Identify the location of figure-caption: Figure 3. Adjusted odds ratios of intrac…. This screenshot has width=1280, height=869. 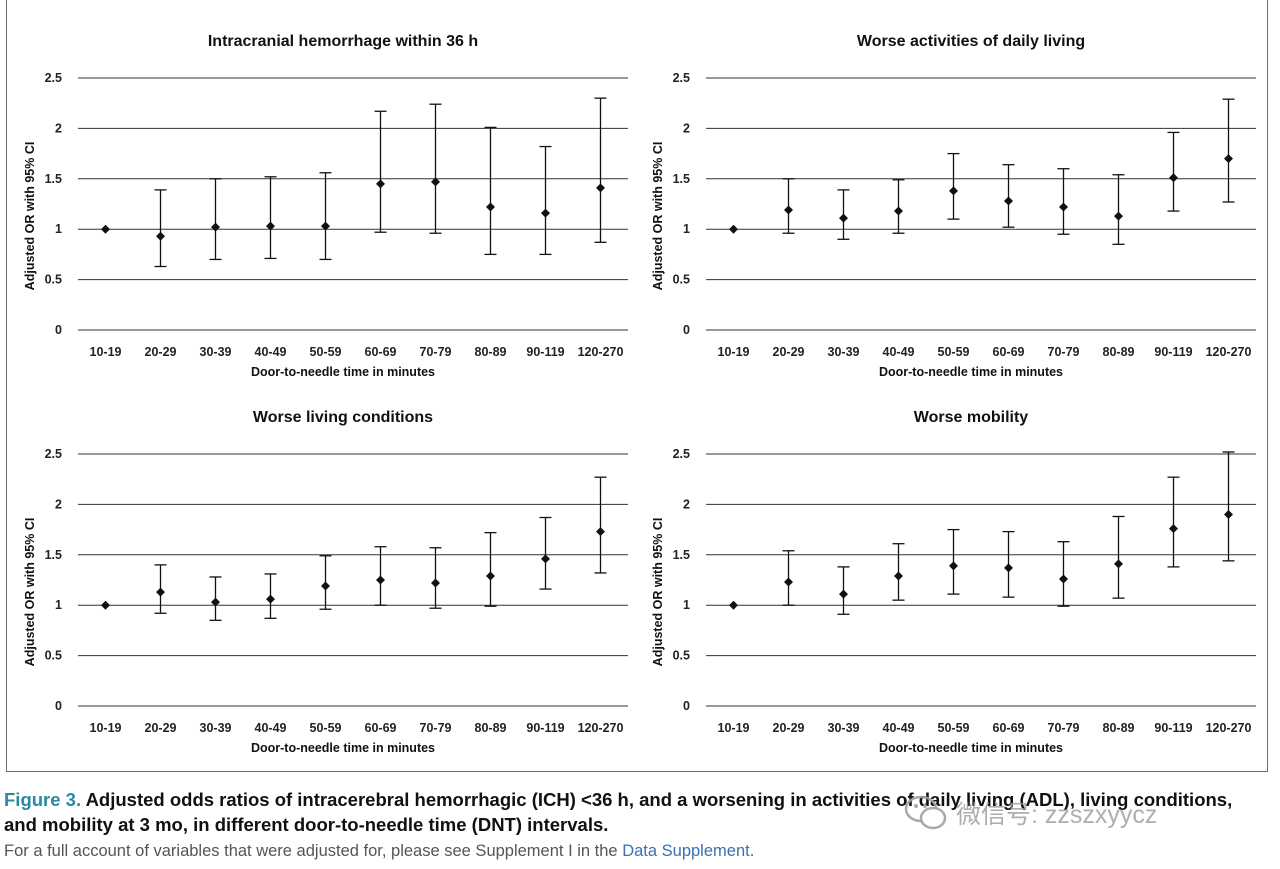
(619, 825).